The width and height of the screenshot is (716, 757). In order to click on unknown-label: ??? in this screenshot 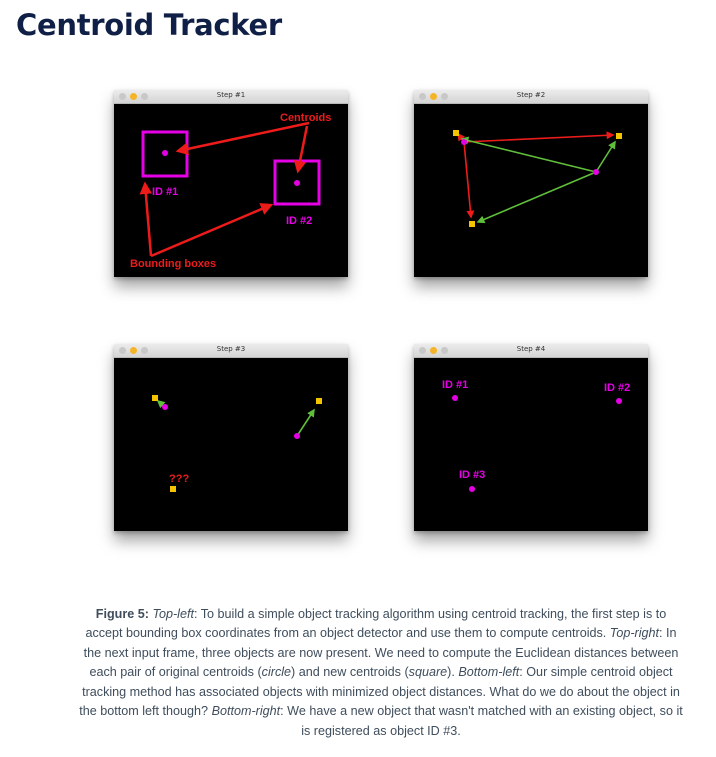, I will do `click(179, 479)`.